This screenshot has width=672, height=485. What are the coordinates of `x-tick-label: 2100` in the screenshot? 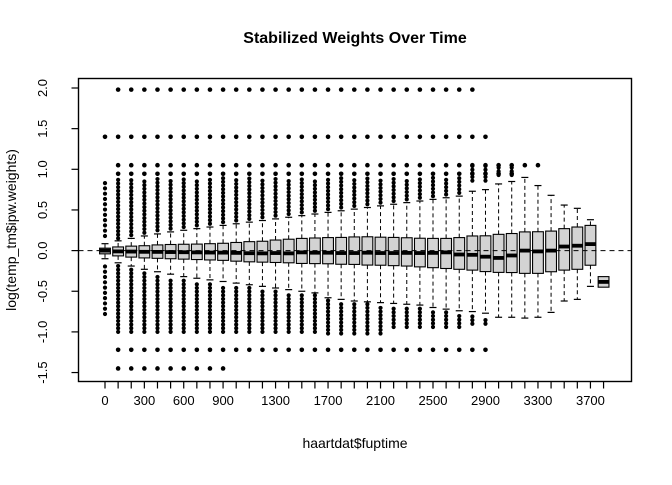 It's located at (380, 400).